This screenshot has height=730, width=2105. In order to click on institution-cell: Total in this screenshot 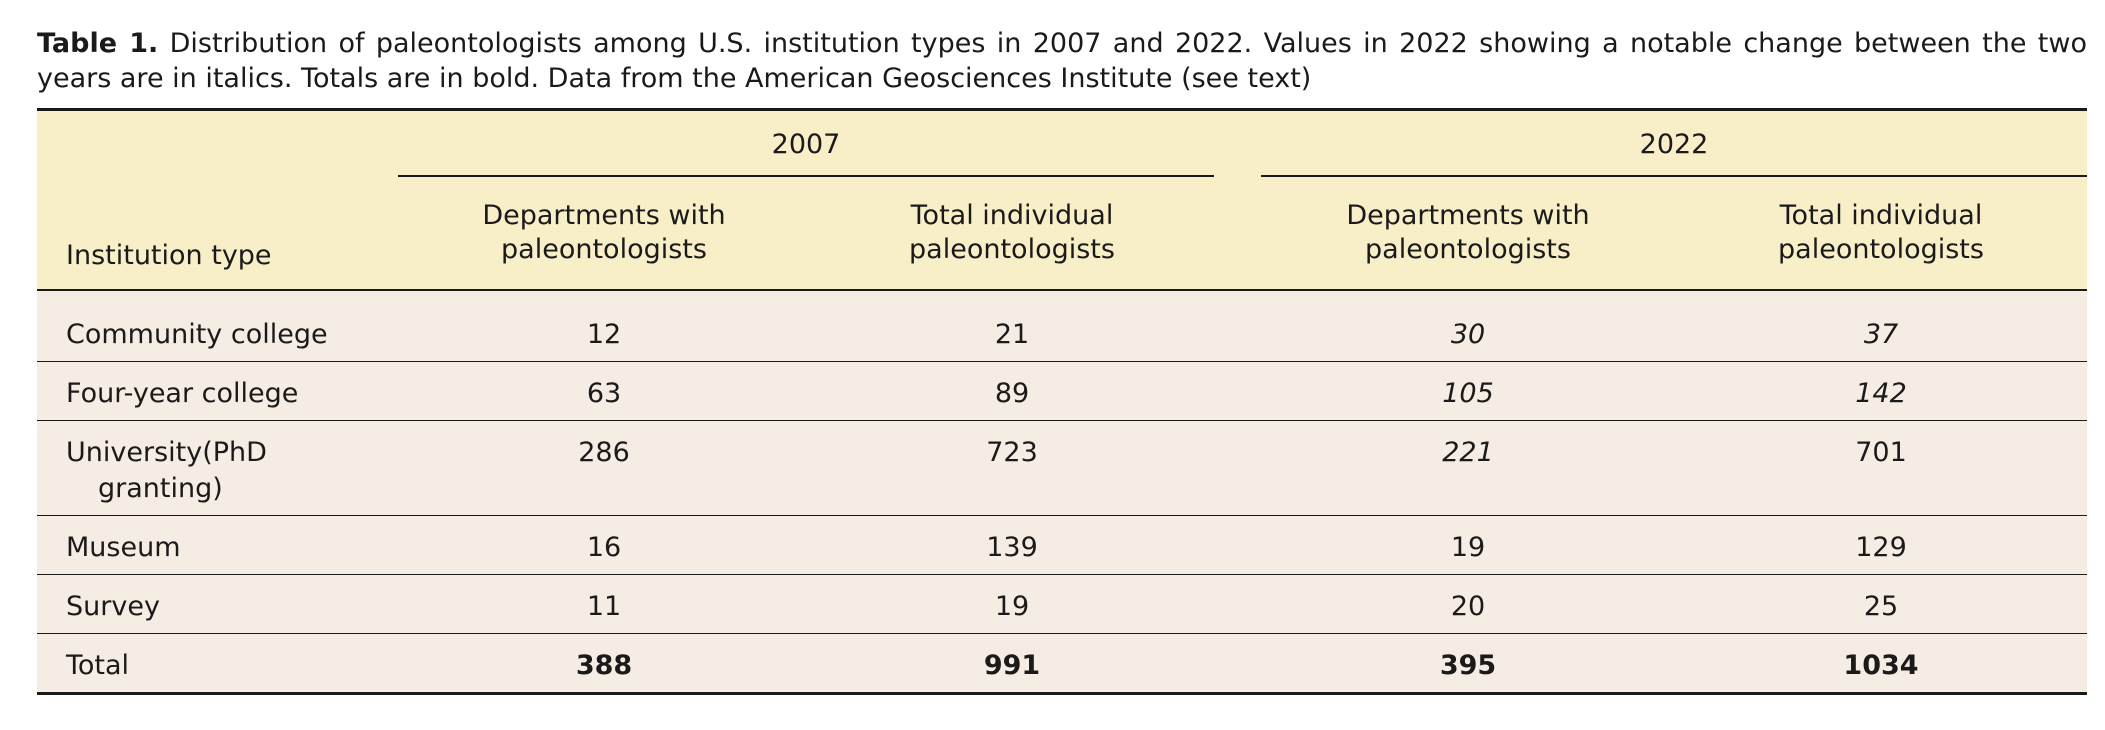, I will do `click(98, 665)`.